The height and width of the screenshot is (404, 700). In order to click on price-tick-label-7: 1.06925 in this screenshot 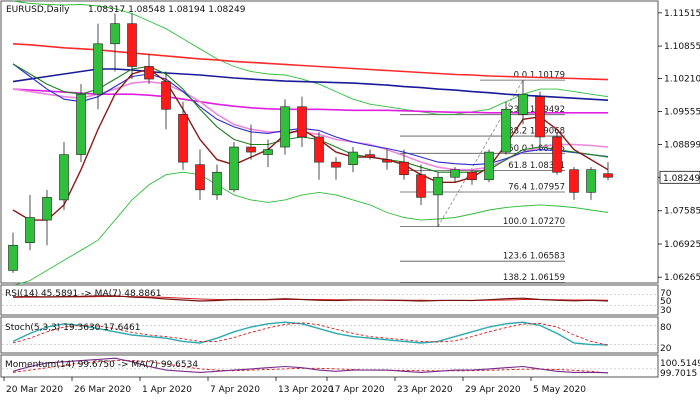, I will do `click(682, 245)`.